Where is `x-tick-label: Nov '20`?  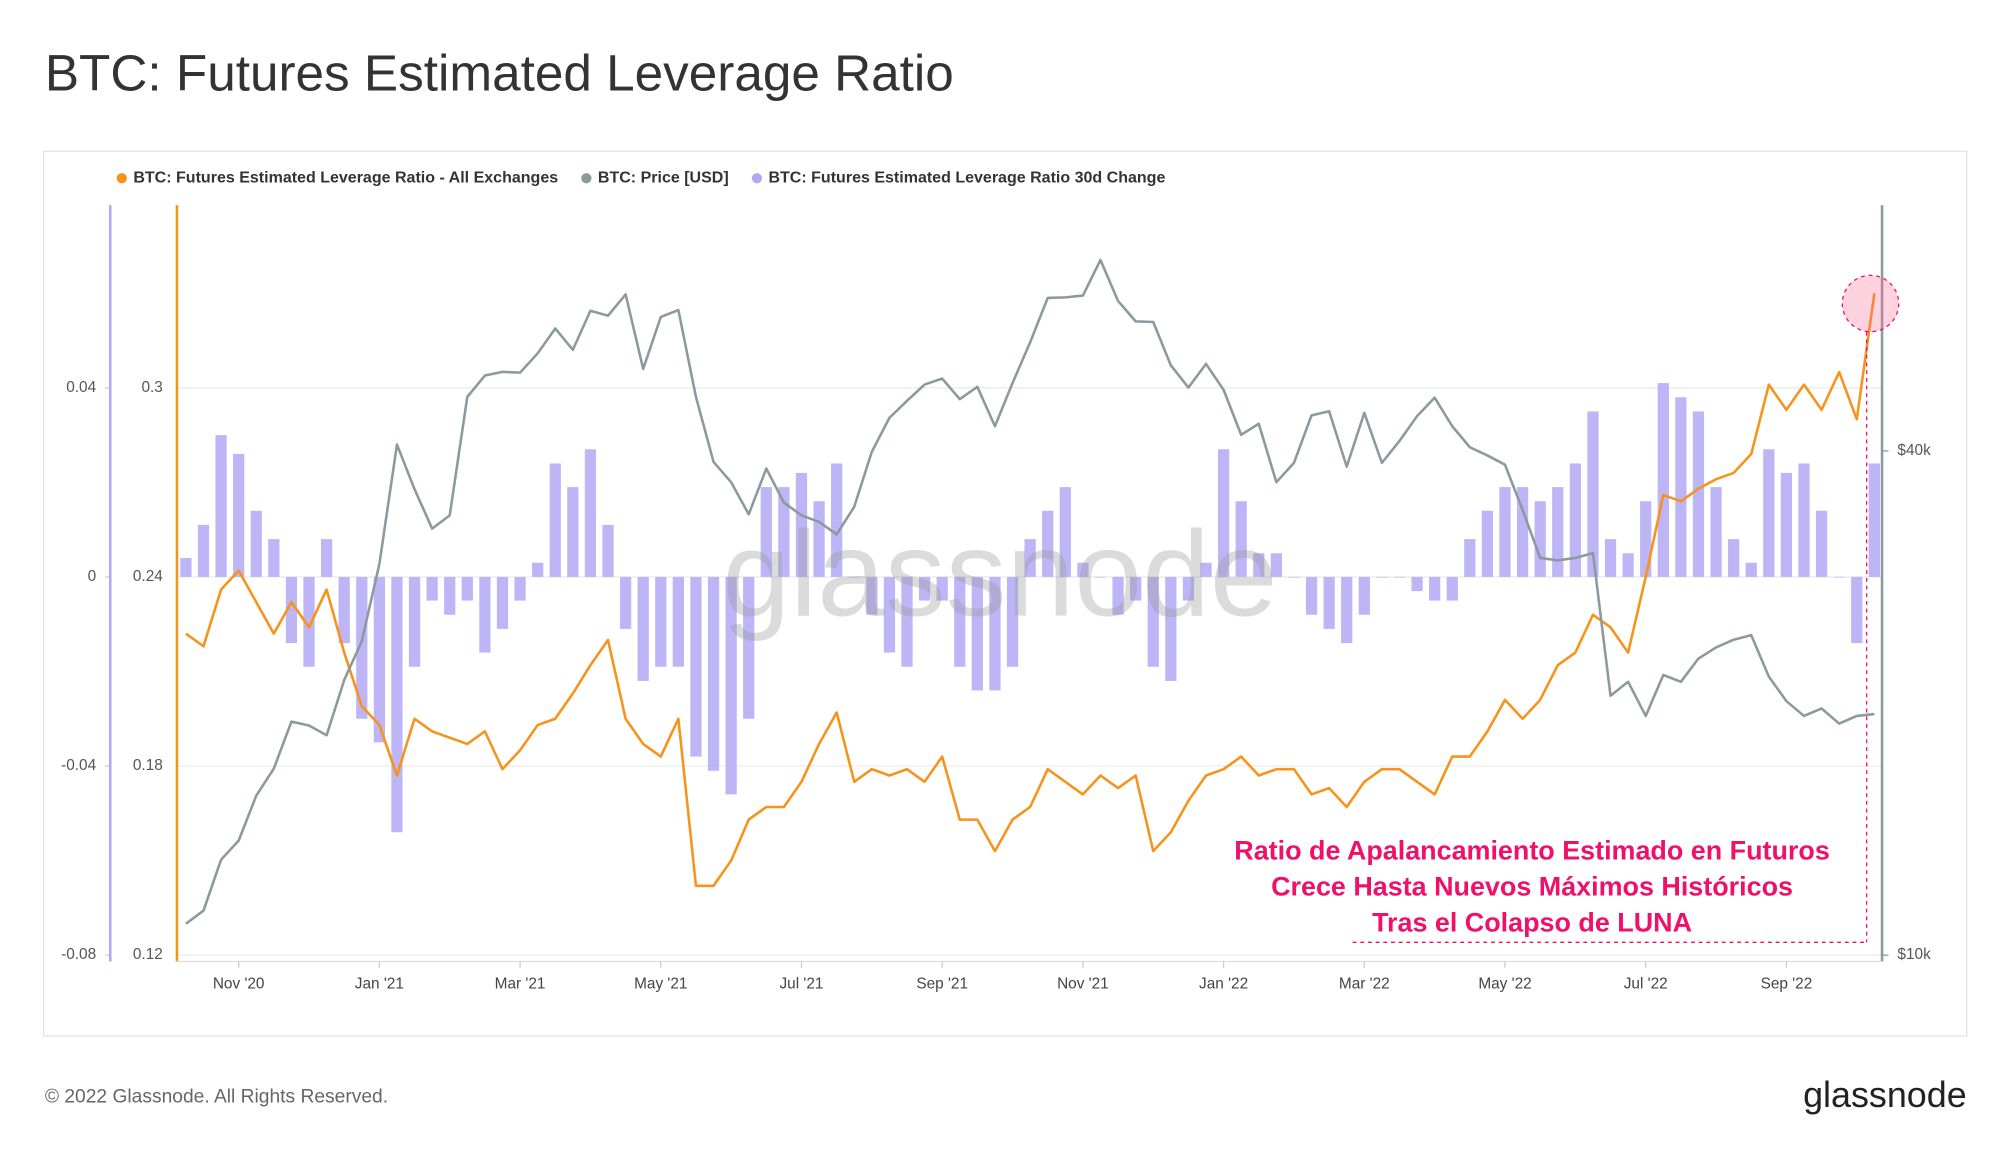 x-tick-label: Nov '20 is located at coordinates (239, 984).